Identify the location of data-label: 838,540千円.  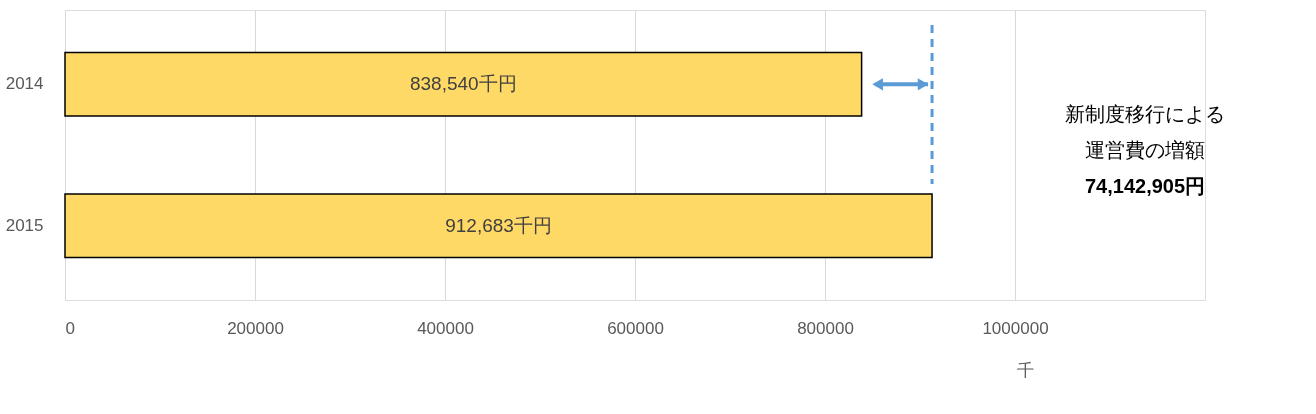
(463, 84).